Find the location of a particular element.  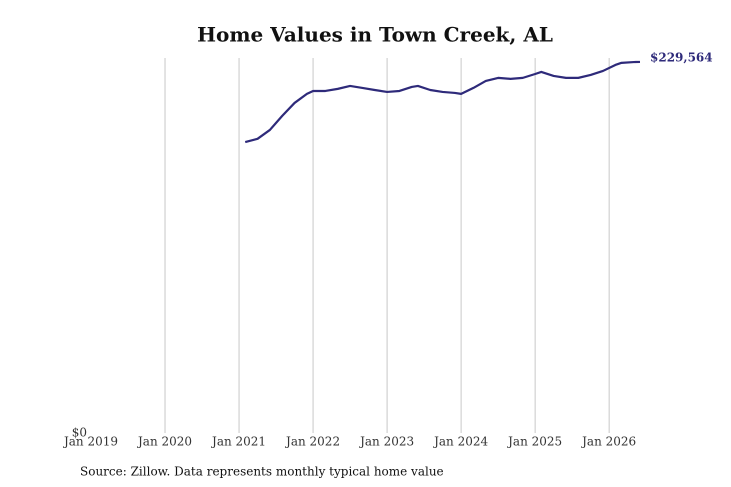

x-tick-label: Jan 2024 is located at coordinates (460, 442).